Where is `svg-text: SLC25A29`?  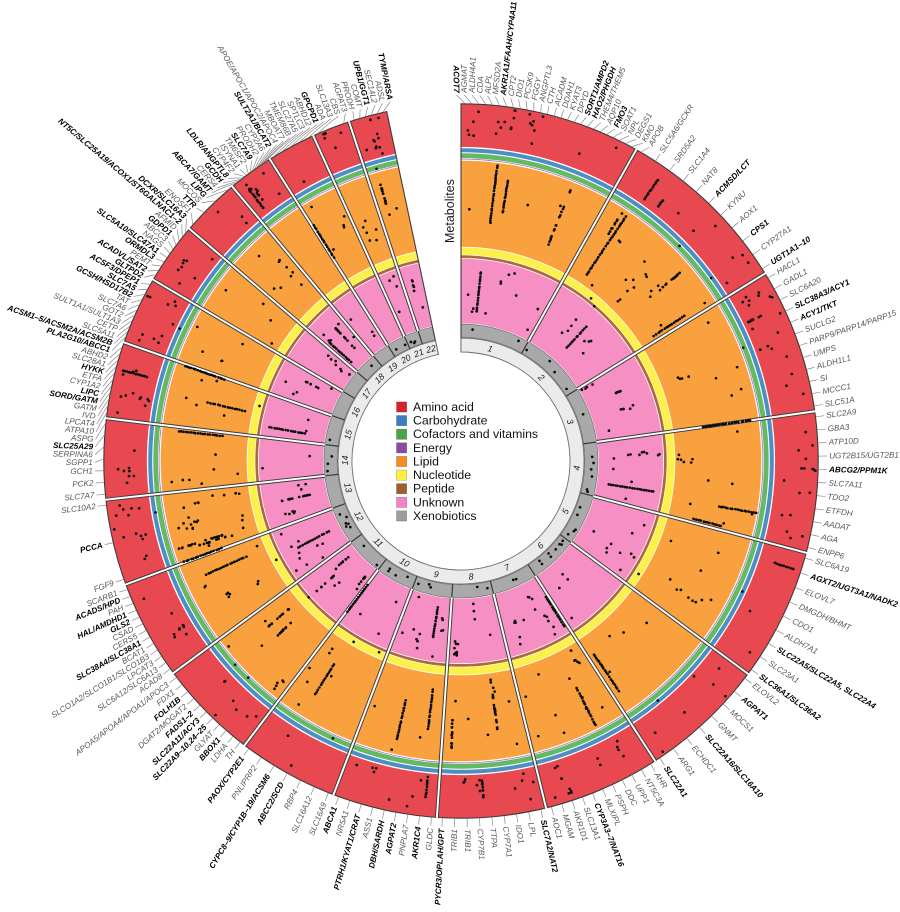 svg-text: SLC25A29 is located at coordinates (73, 446).